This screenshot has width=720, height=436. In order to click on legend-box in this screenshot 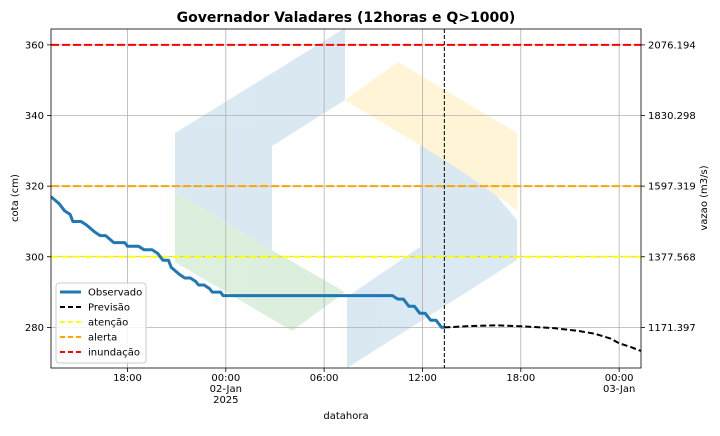, I will do `click(101, 323)`.